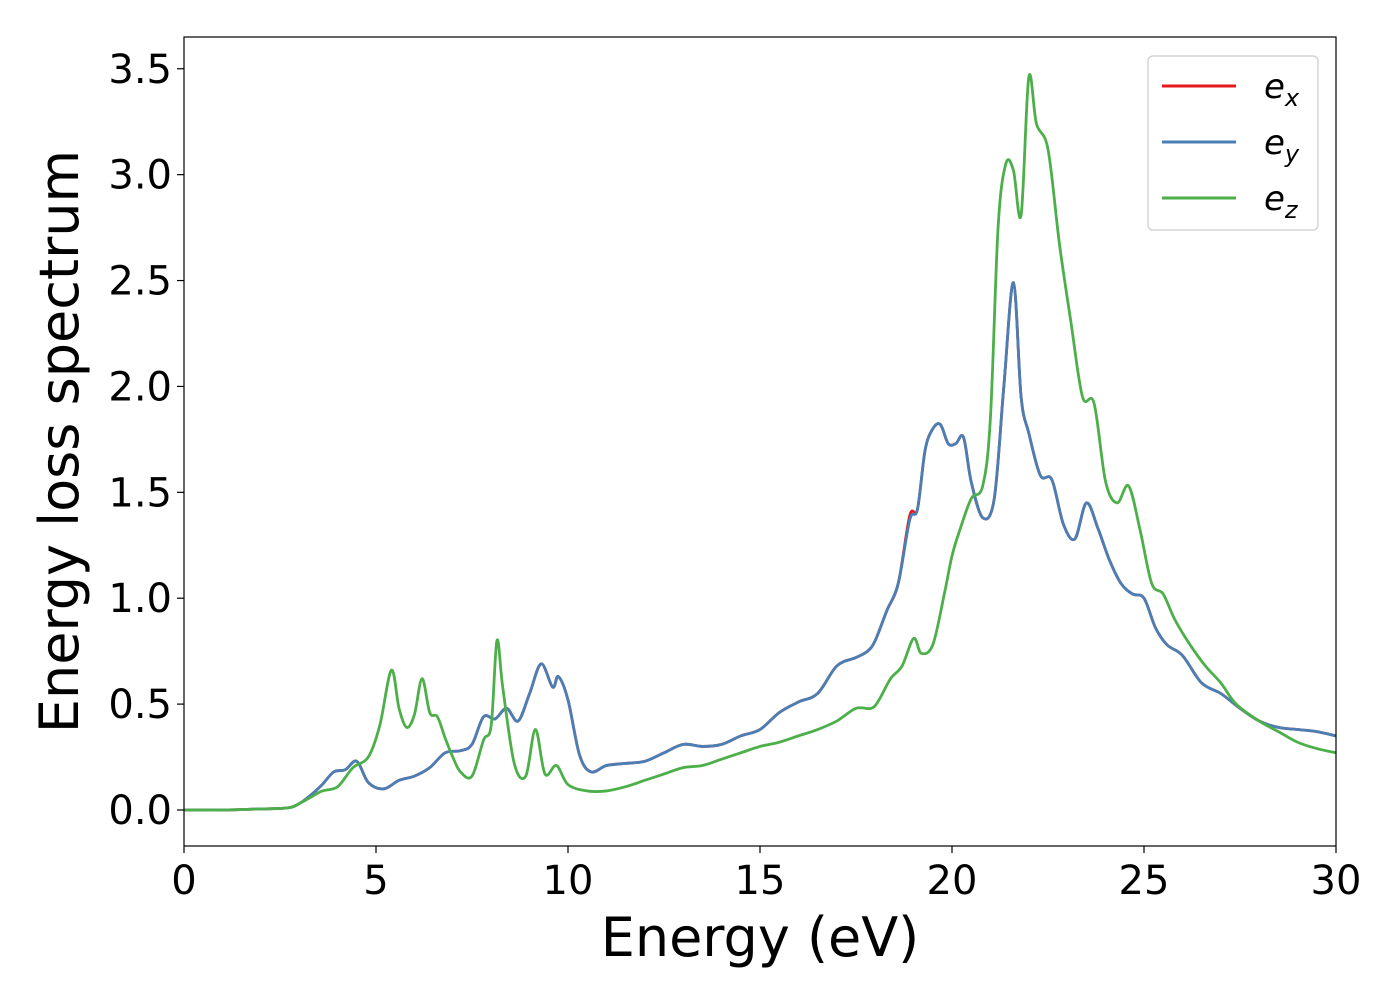 The image size is (1400, 1000). What do you see at coordinates (760, 937) in the screenshot?
I see `x-axis-label: Energy (eV)` at bounding box center [760, 937].